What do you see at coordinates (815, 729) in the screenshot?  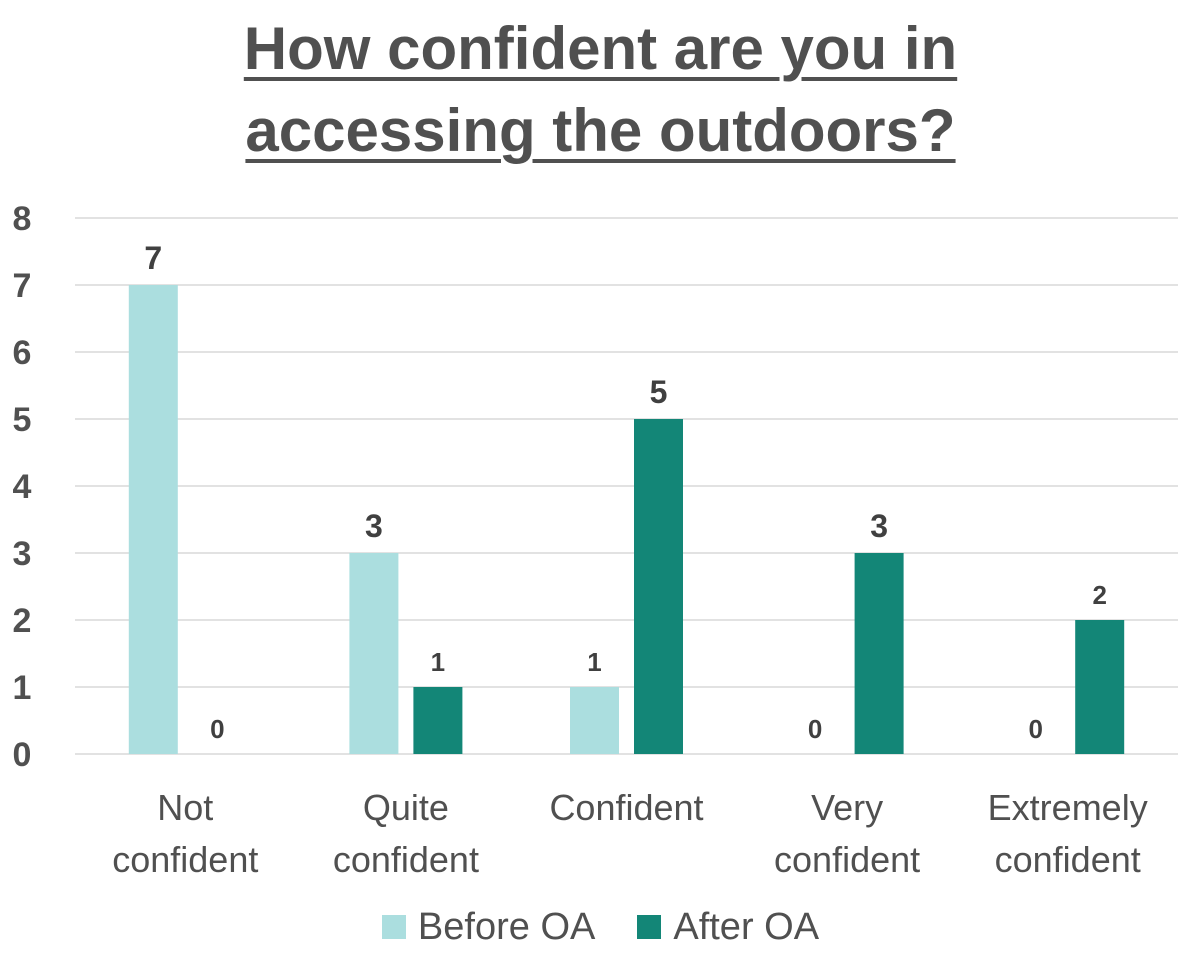 I see `data-label-before-3: 0` at bounding box center [815, 729].